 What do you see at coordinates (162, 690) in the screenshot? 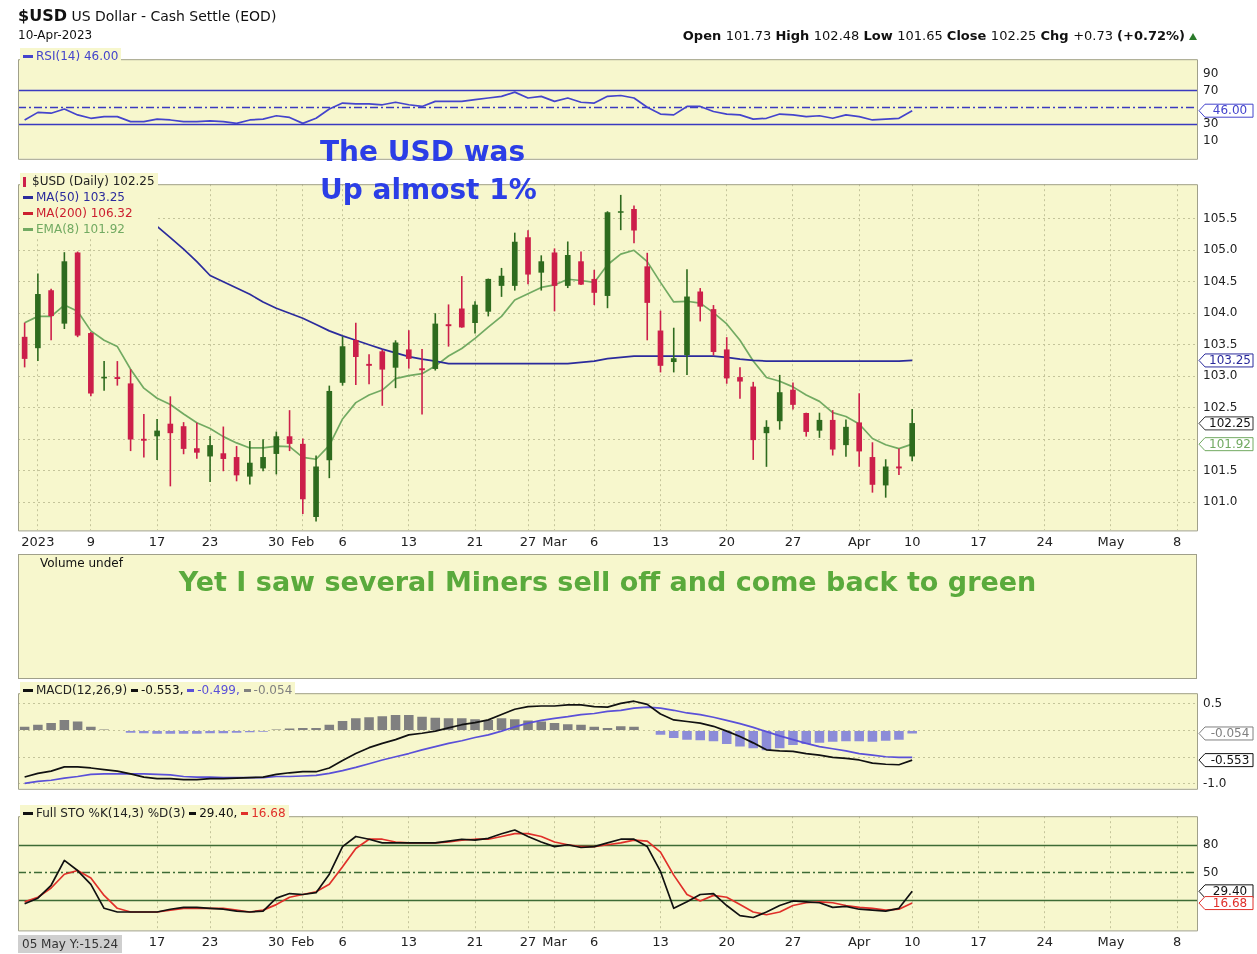
I see `legend-label: -0.553,` at bounding box center [162, 690].